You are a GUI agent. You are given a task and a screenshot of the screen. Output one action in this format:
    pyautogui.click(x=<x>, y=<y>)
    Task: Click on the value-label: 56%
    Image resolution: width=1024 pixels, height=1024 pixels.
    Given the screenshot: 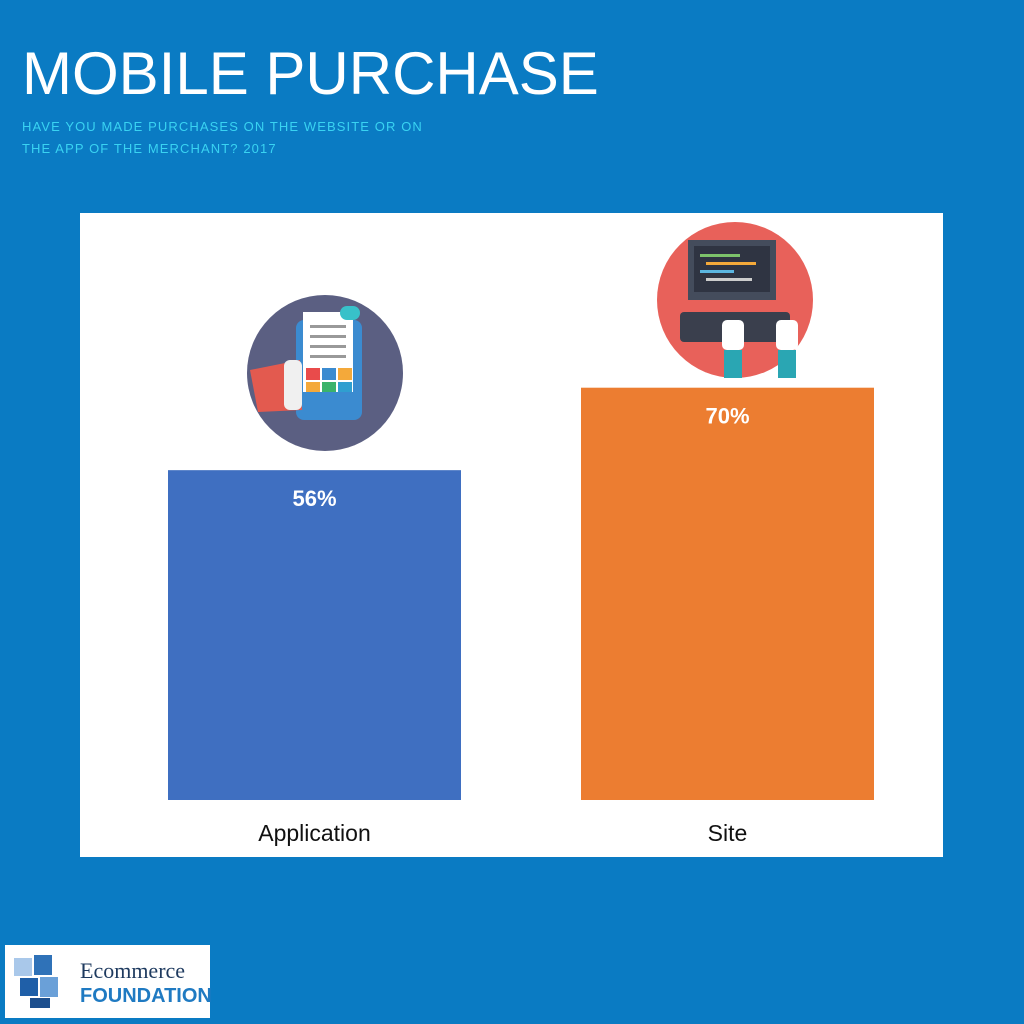 What is the action you would take?
    pyautogui.click(x=314, y=498)
    